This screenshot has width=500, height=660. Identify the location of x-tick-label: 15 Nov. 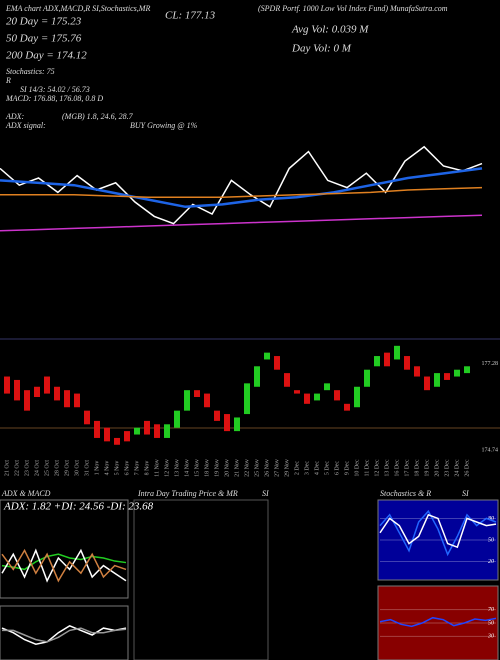
(197, 468).